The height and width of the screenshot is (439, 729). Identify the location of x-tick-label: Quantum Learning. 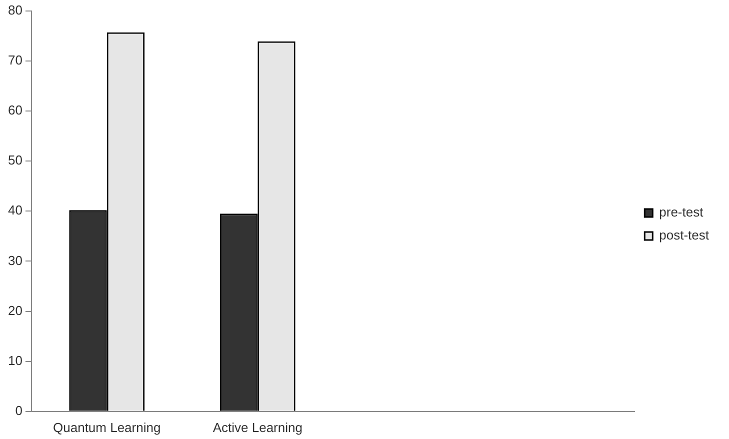
(107, 427).